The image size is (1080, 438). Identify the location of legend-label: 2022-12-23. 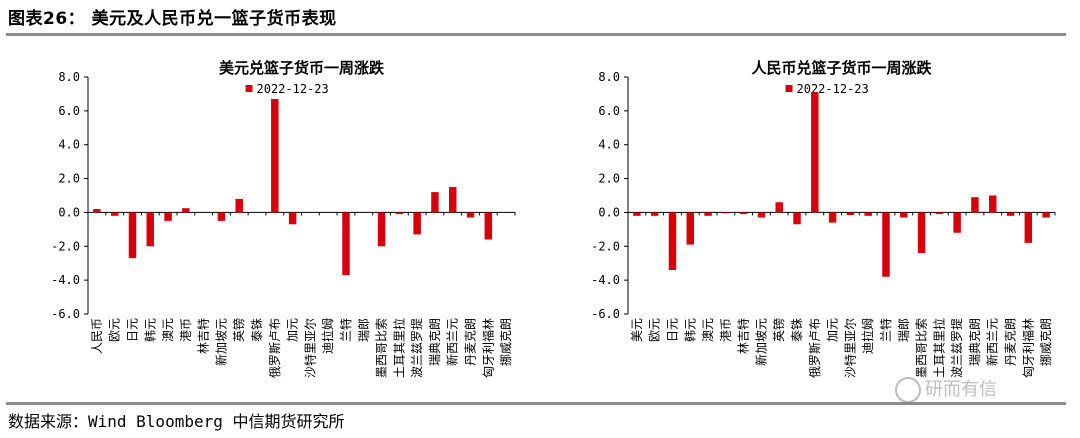
(293, 89).